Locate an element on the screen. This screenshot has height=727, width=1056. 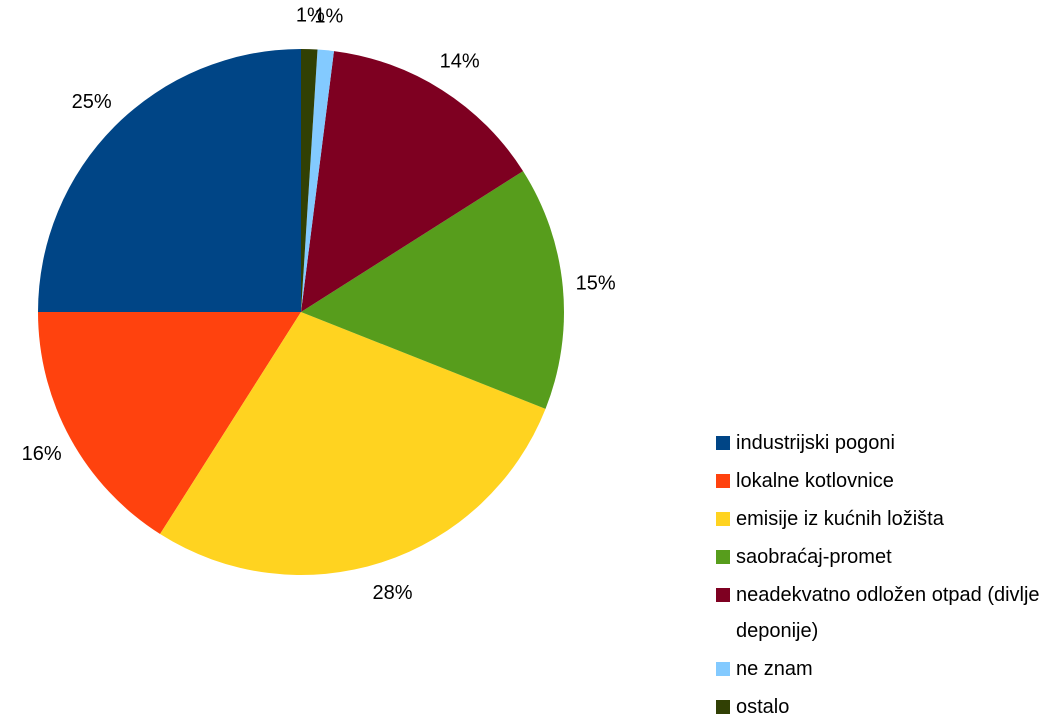
data-label: 14% is located at coordinates (460, 61).